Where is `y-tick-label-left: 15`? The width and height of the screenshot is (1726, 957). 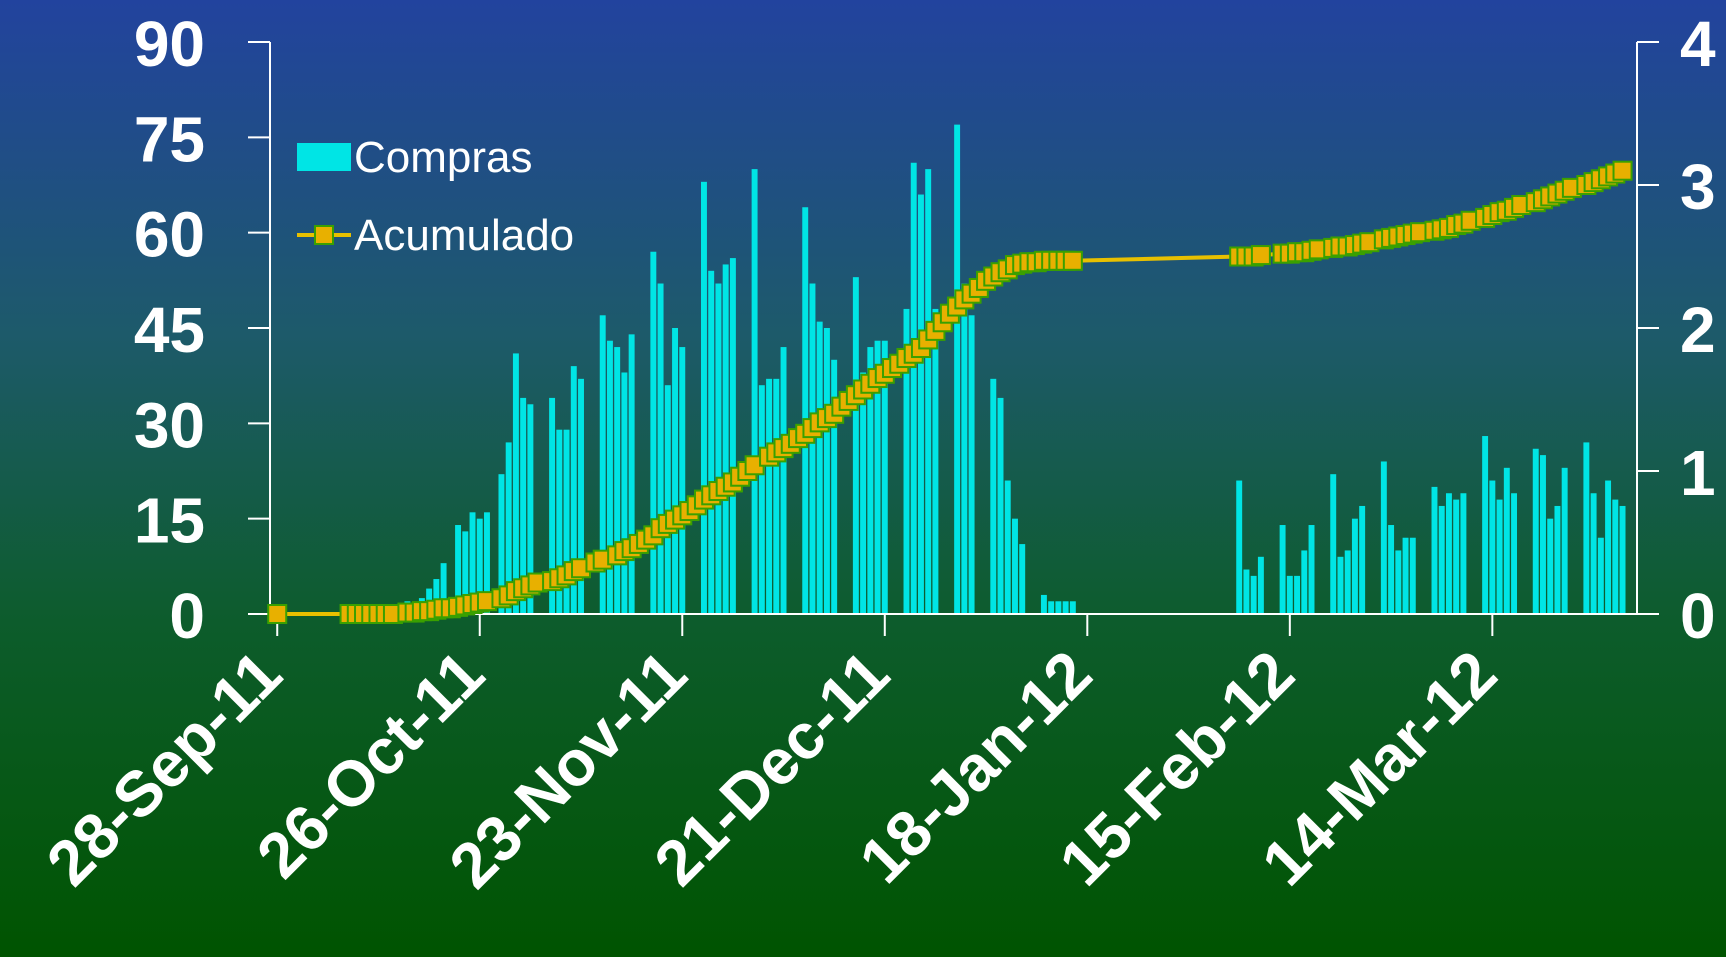 y-tick-label-left: 15 is located at coordinates (169, 521).